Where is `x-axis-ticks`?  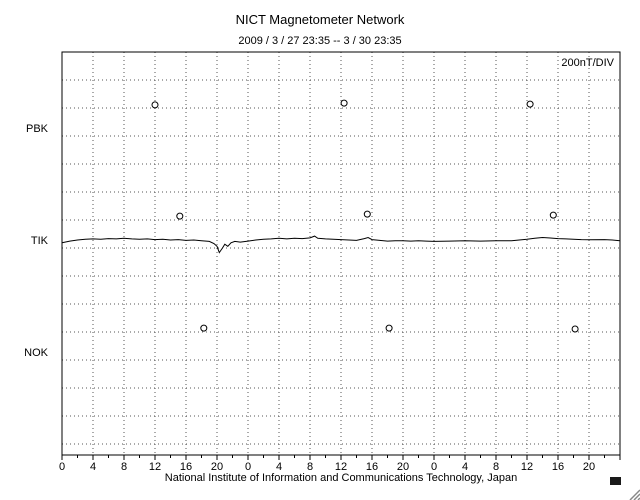 x-axis-ticks is located at coordinates (341, 457).